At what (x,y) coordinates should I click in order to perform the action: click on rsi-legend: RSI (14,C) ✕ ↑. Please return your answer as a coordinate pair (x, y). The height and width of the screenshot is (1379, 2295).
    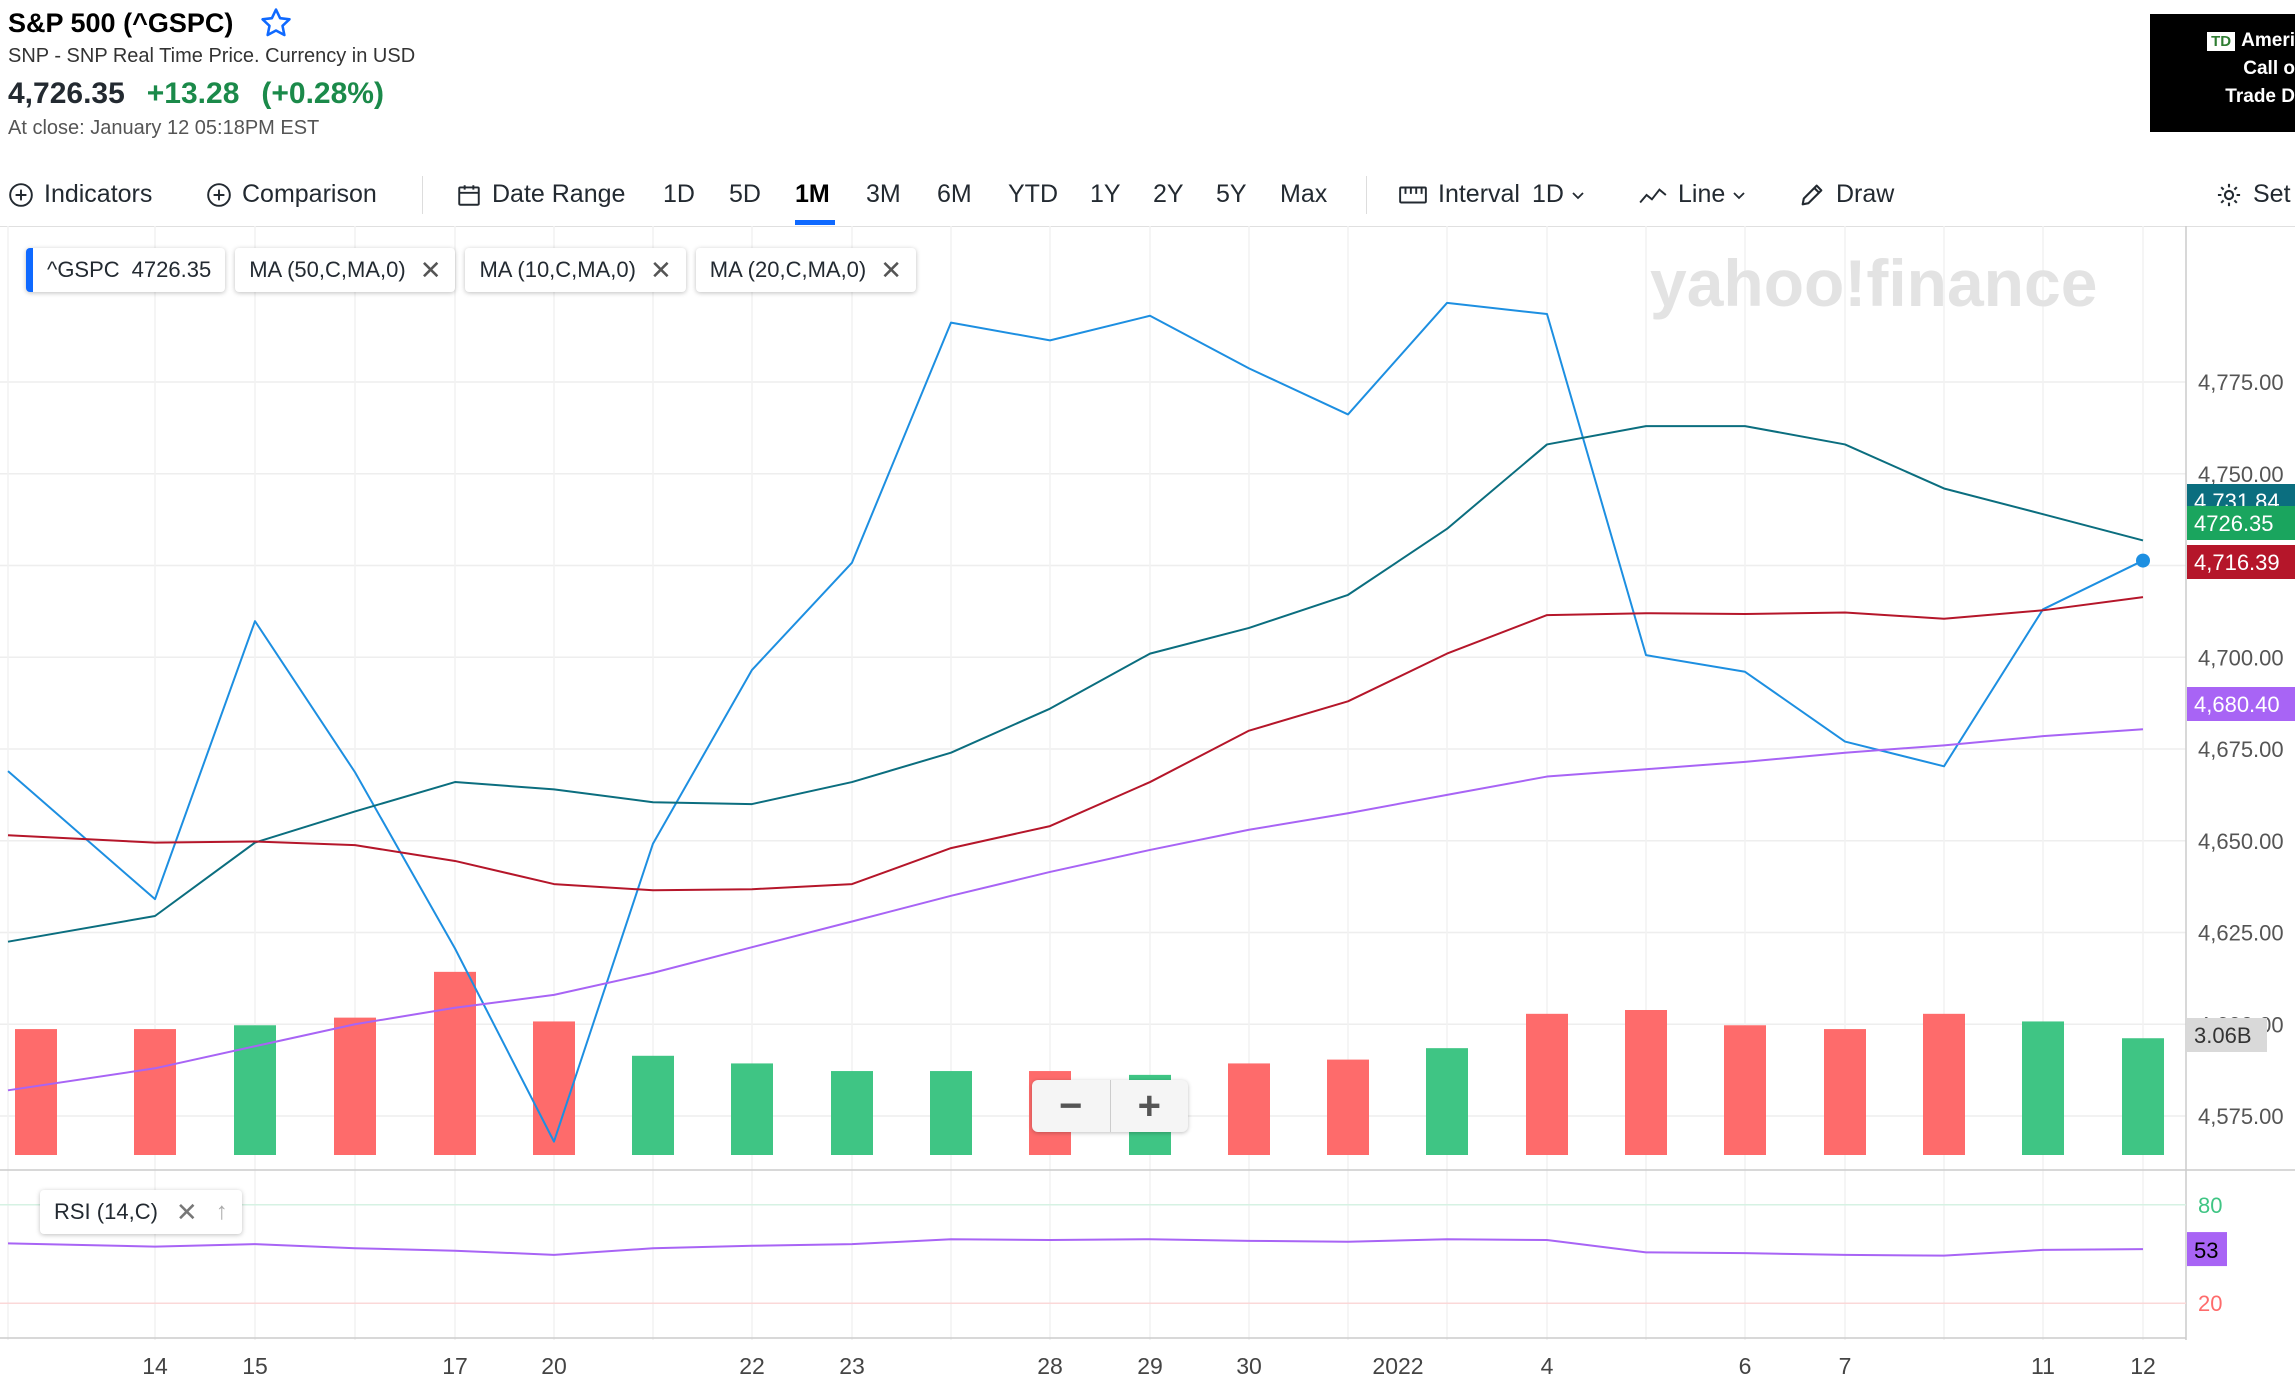
    Looking at the image, I should click on (141, 1212).